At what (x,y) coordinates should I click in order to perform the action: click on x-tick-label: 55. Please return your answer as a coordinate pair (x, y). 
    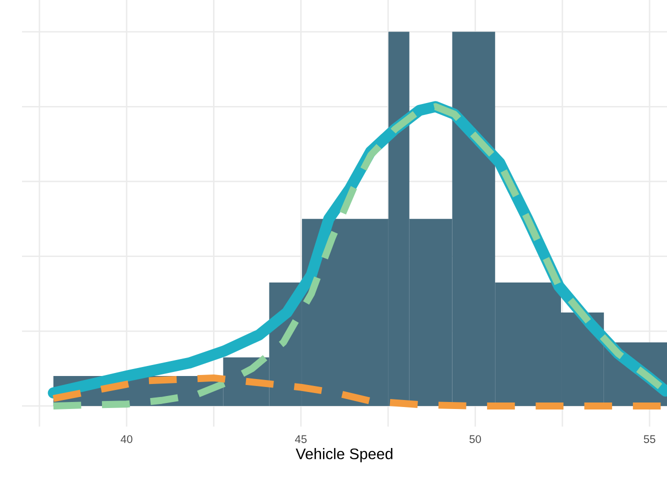
    Looking at the image, I should click on (650, 439).